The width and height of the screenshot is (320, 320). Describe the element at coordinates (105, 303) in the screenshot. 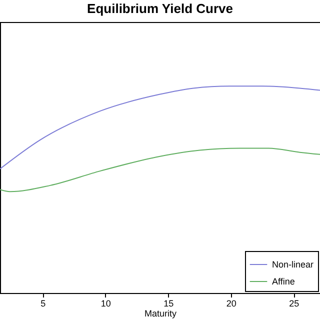

I see `x-tick-label: 10` at that location.